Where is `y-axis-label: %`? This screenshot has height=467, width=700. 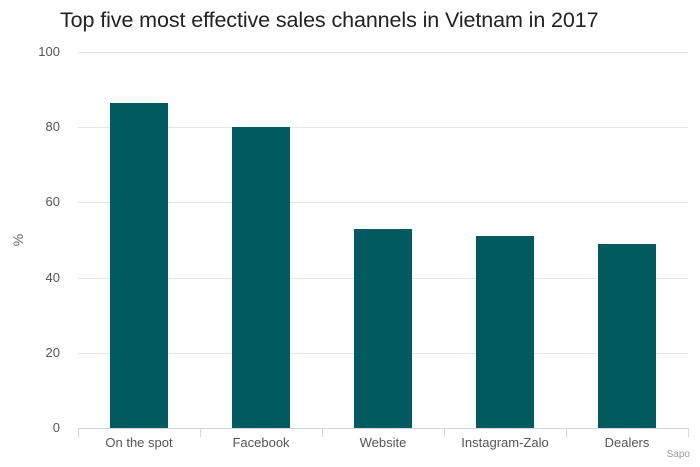 y-axis-label: % is located at coordinates (18, 240).